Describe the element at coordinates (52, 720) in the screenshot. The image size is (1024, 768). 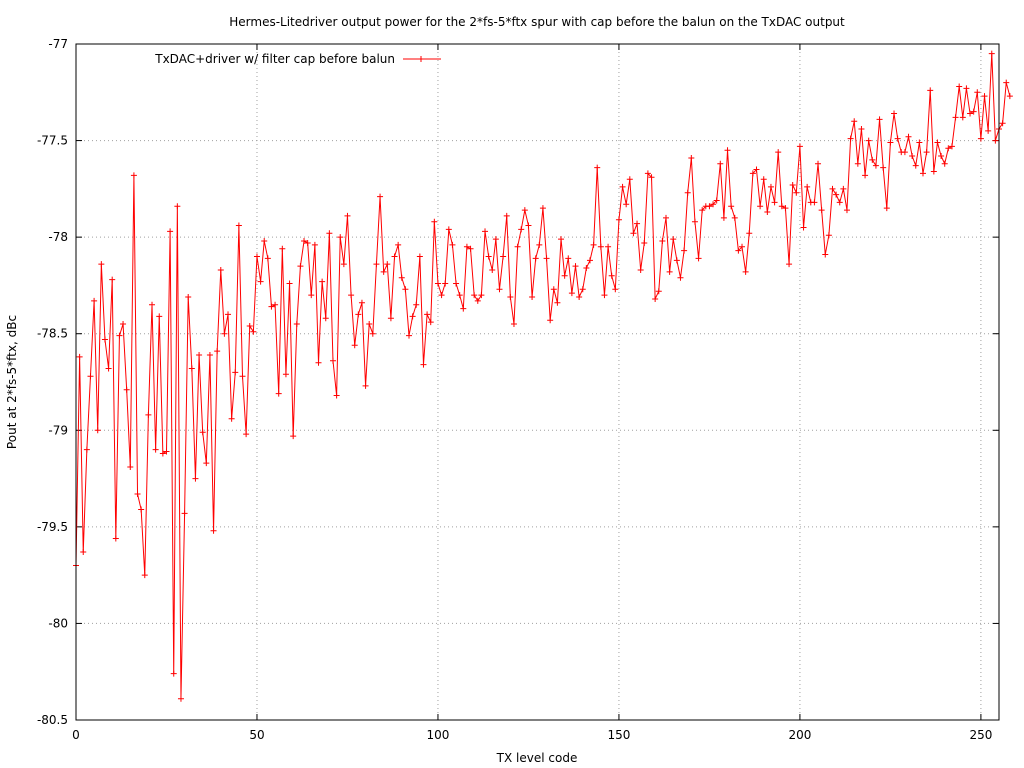
I see `y-tick-label: -80.5` at that location.